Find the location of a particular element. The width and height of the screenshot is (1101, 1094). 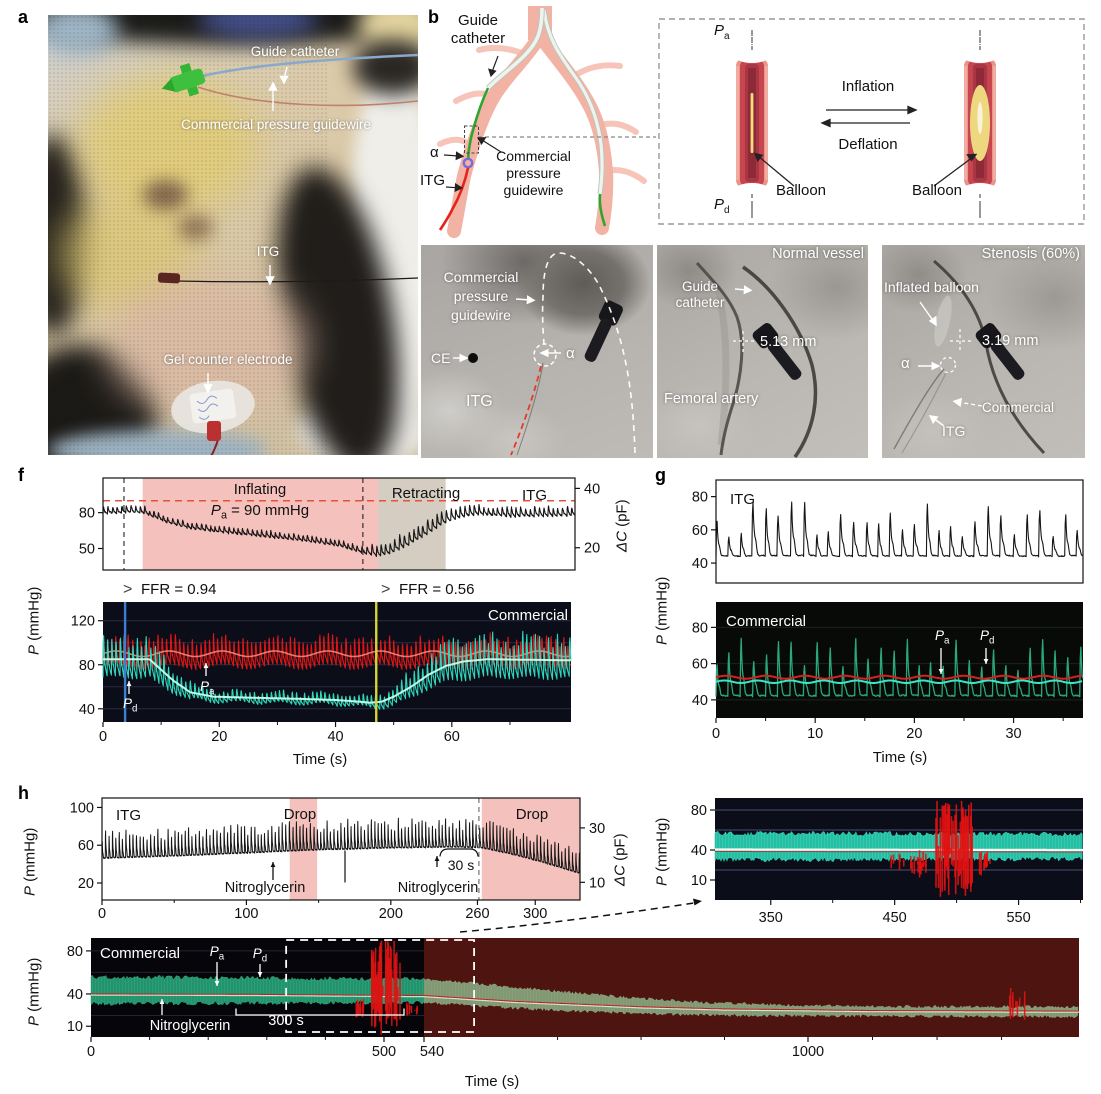

label-pa-90mmhg: Pa = 90 mmHg is located at coordinates (260, 512).